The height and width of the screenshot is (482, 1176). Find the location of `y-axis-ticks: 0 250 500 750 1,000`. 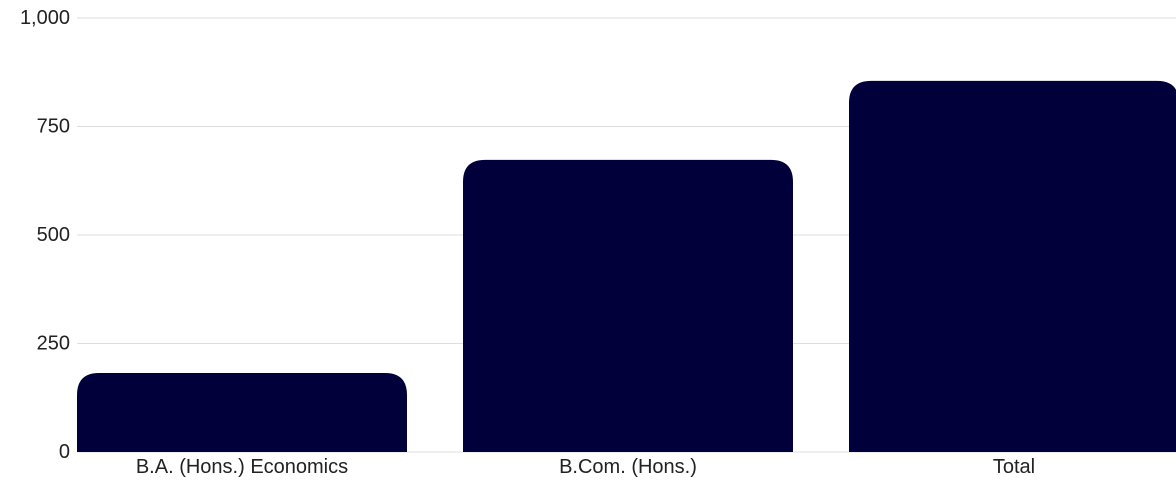

y-axis-ticks: 0 250 500 750 1,000 is located at coordinates (45, 235).